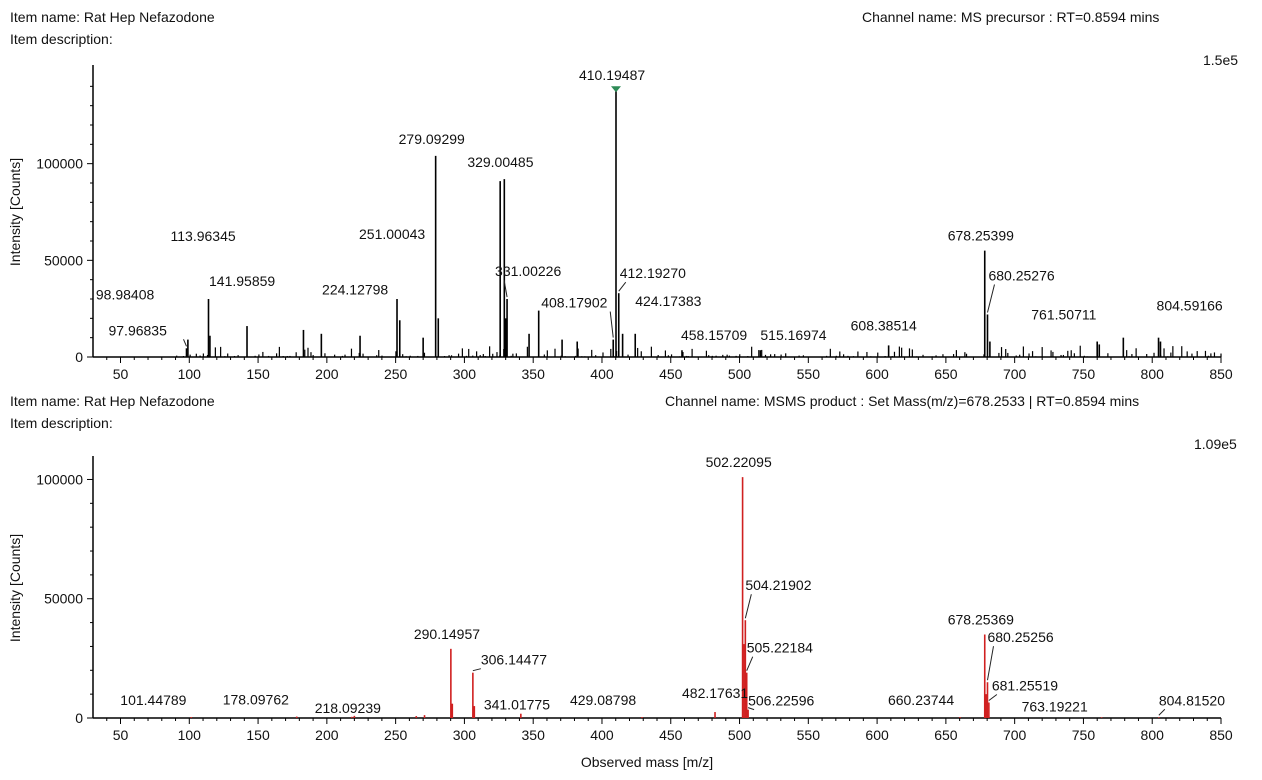 Image resolution: width=1262 pixels, height=780 pixels. I want to click on peak-label: 429.08798, so click(603, 700).